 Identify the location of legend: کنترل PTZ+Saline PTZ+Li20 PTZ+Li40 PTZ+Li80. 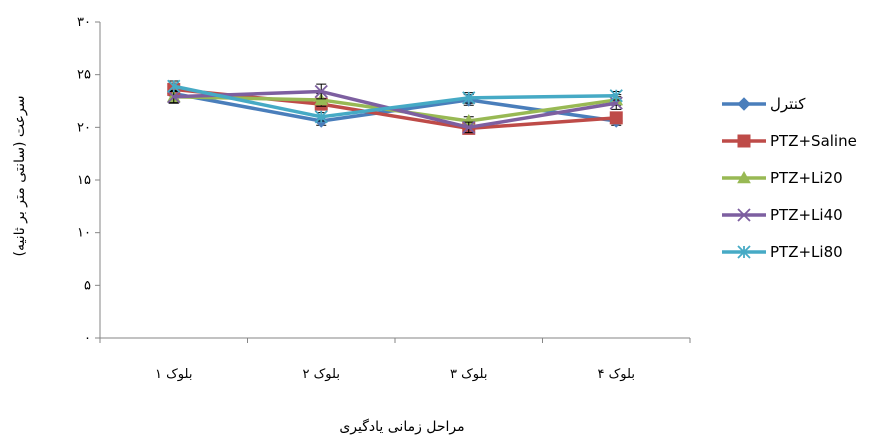
(789, 178).